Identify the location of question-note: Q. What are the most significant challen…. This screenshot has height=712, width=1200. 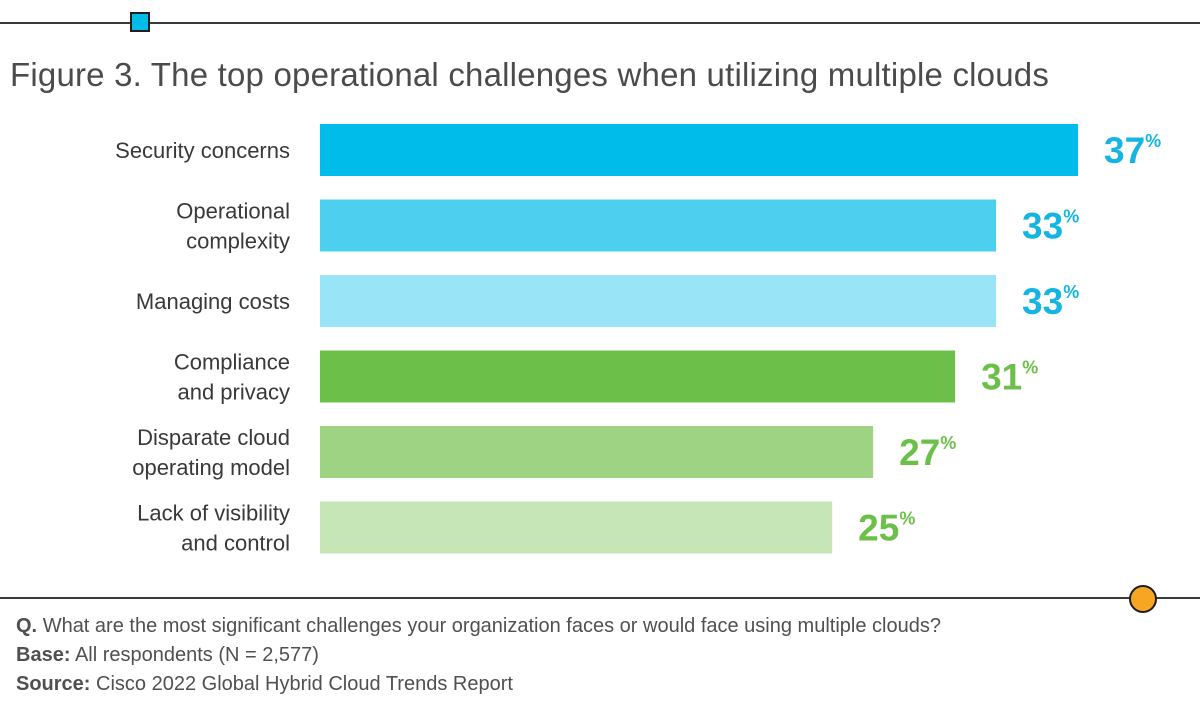
(478, 626).